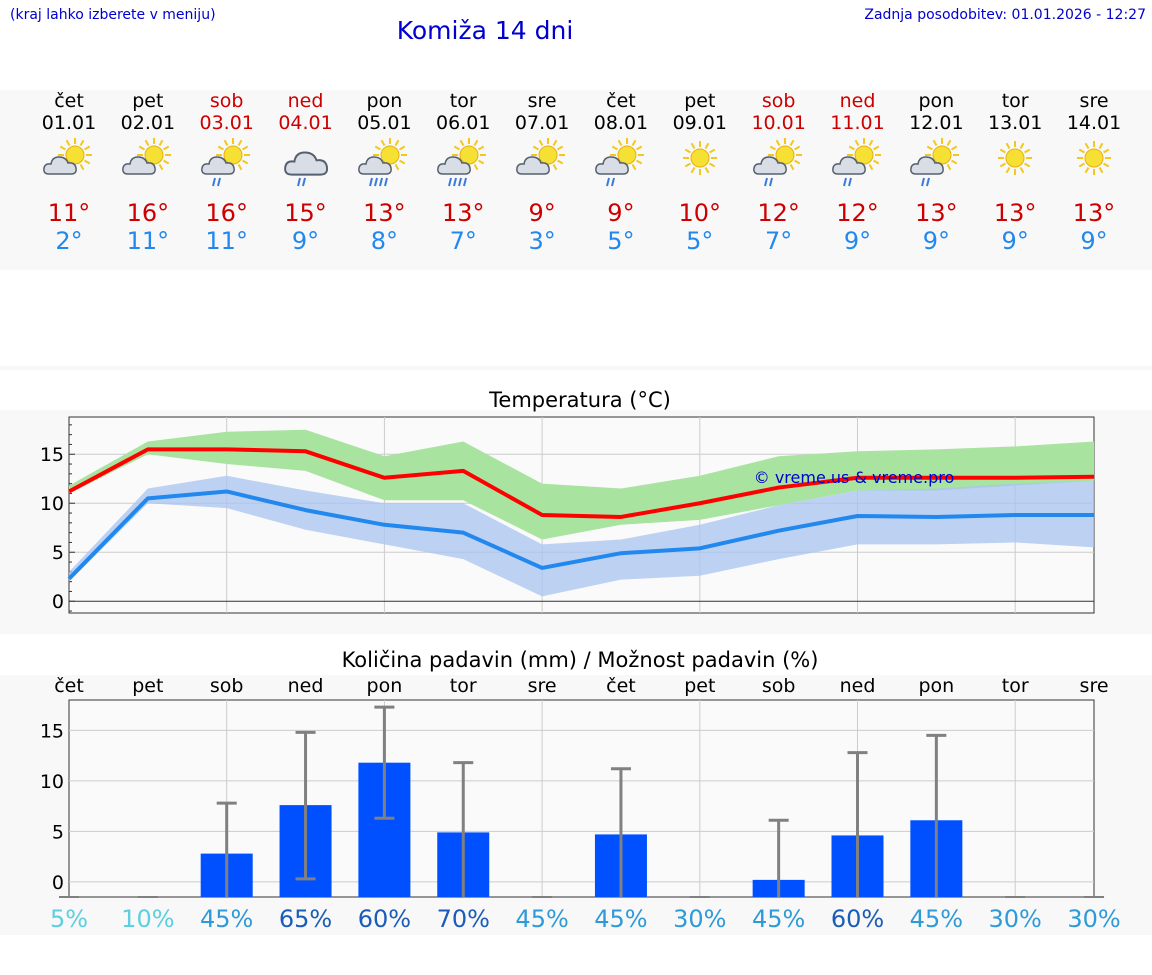 This screenshot has height=975, width=1152. I want to click on location-menu-hint: (kraj lahko izberete v meniju), so click(113, 15).